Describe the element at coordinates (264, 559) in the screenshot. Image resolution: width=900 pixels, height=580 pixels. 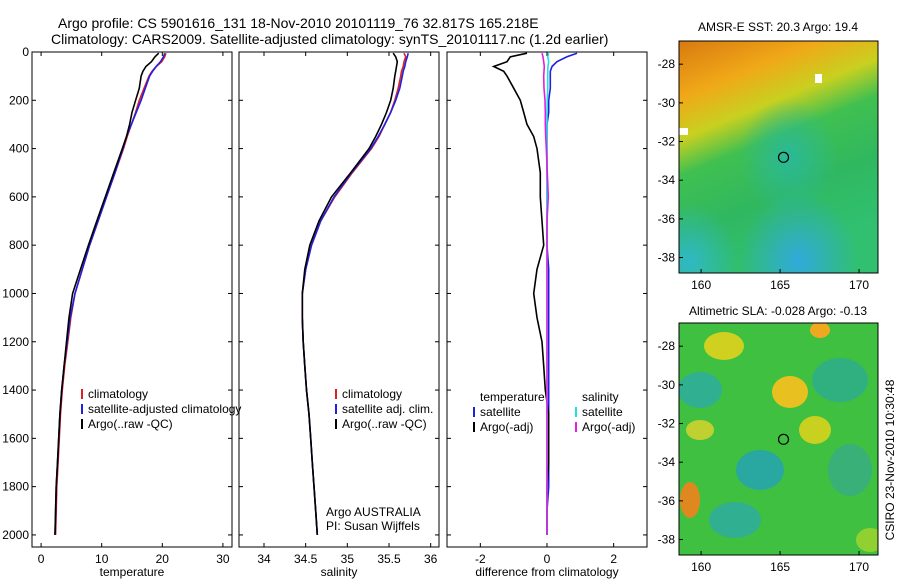
I see `x-tick-label: 34` at that location.